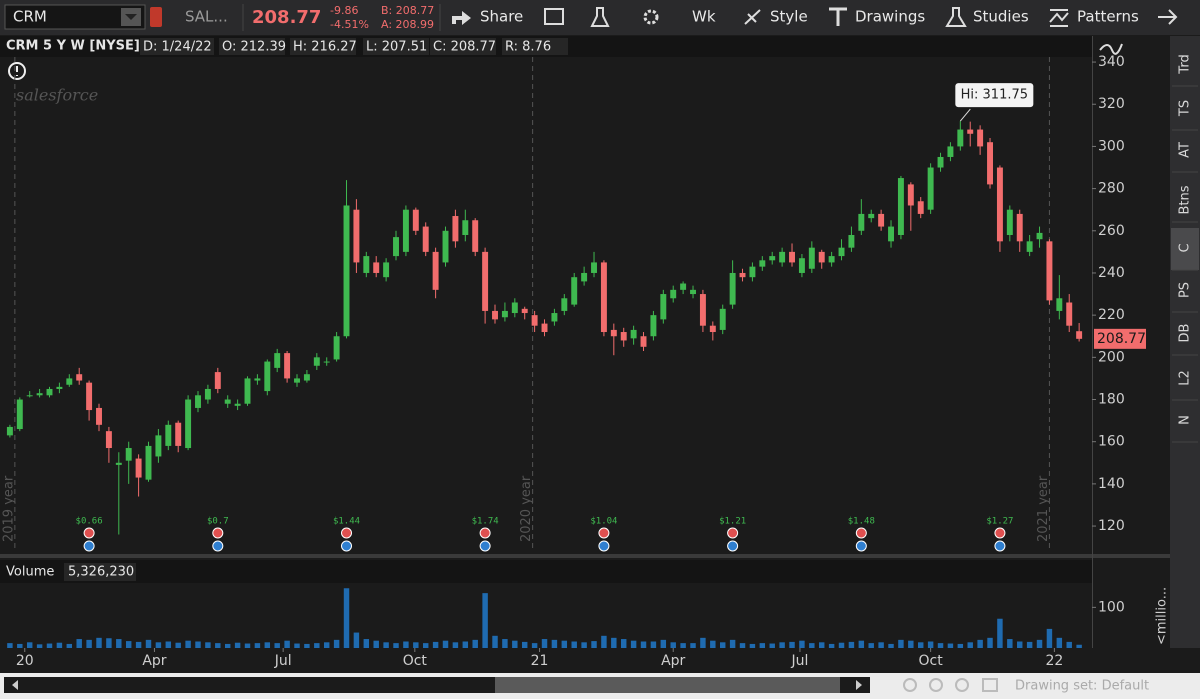 The width and height of the screenshot is (1200, 699). Describe the element at coordinates (1168, 17) in the screenshot. I see `expand-icon` at that location.